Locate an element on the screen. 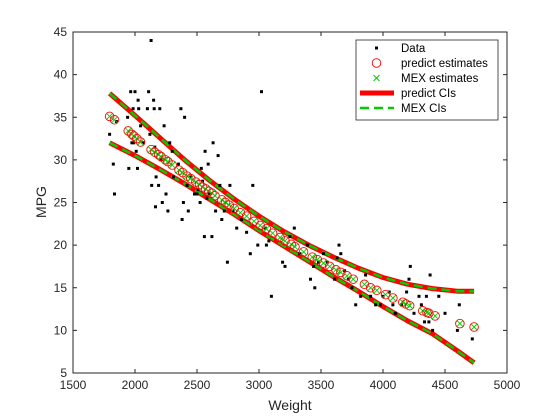 The width and height of the screenshot is (560, 420). y-tick-label: 30 is located at coordinates (61, 160).